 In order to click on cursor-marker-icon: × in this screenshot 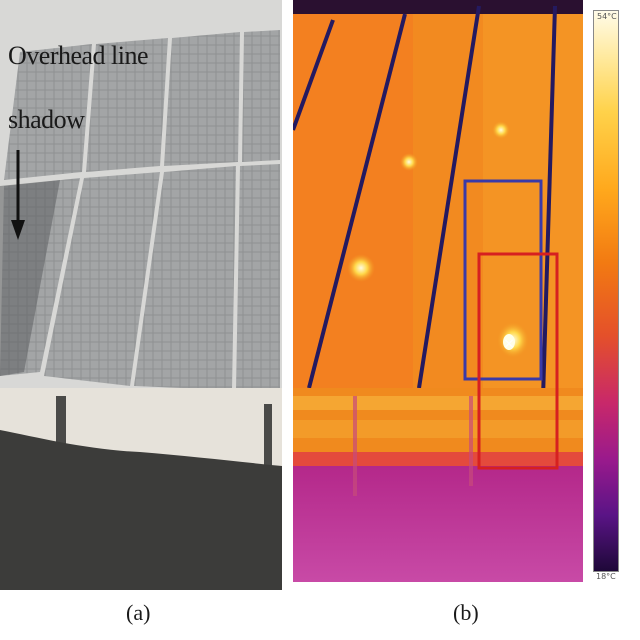, I will do `click(509, 344)`.